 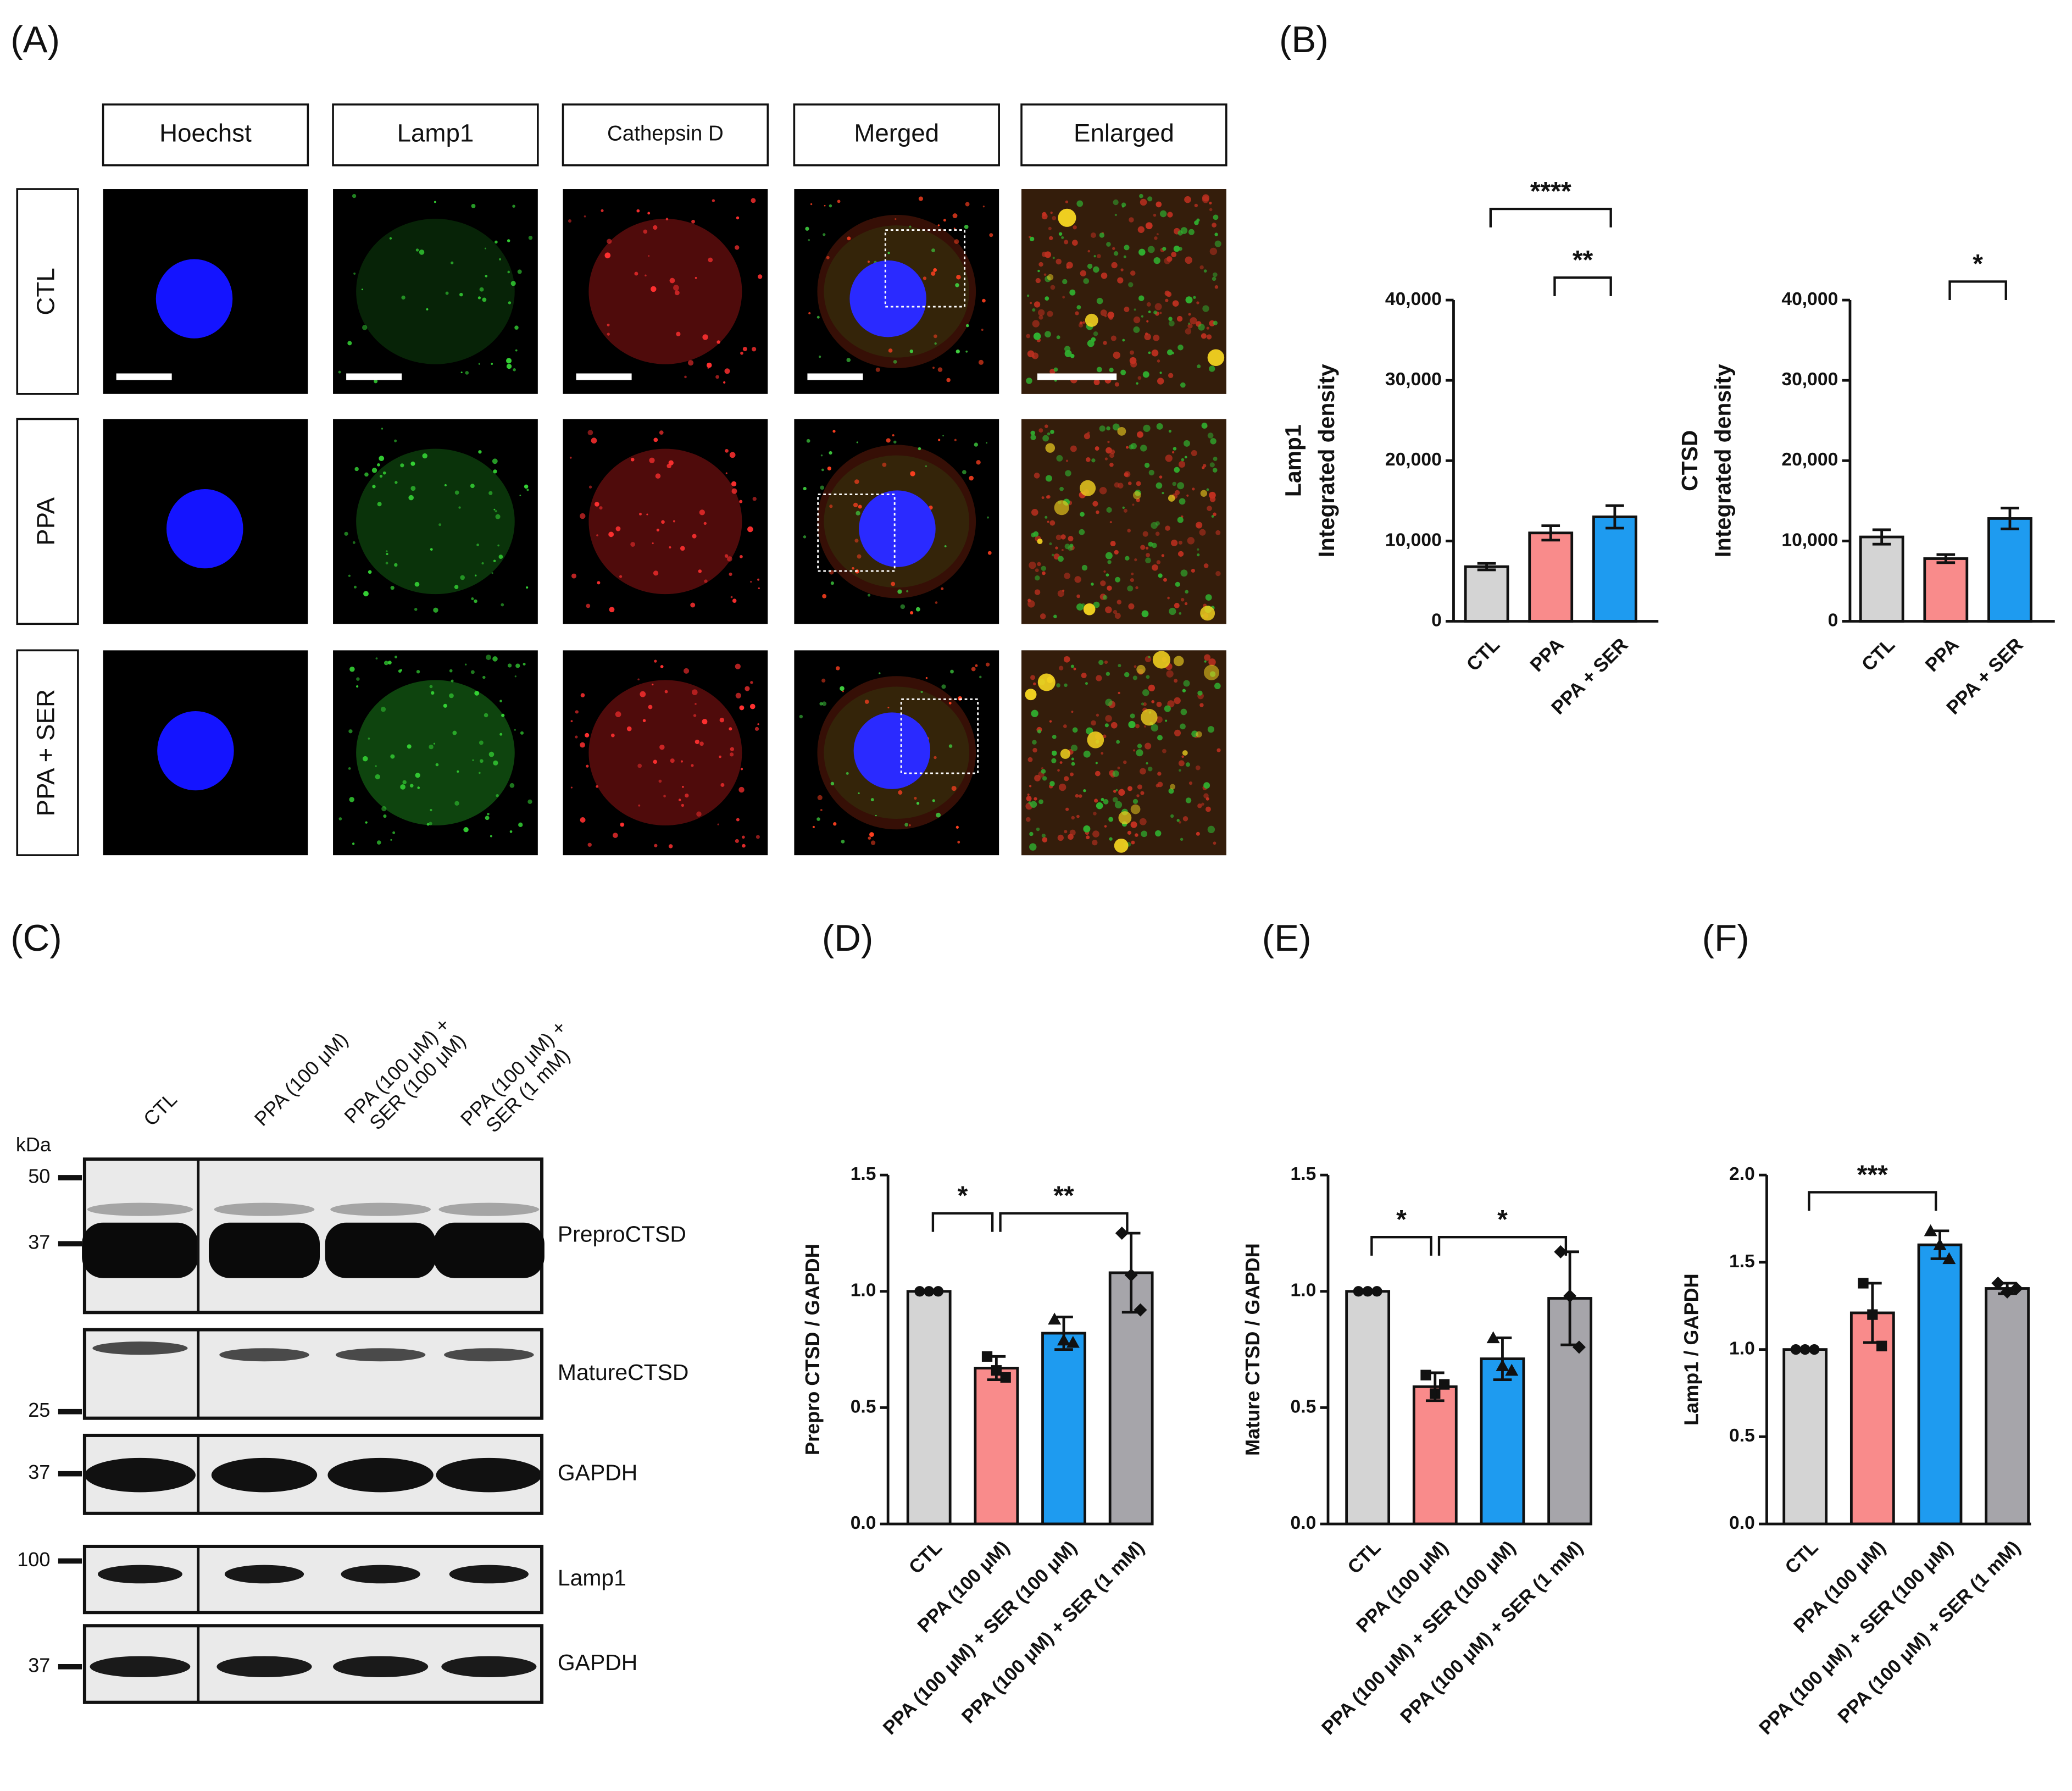 I want to click on y-tick-label: 20,000, so click(x=1809, y=460).